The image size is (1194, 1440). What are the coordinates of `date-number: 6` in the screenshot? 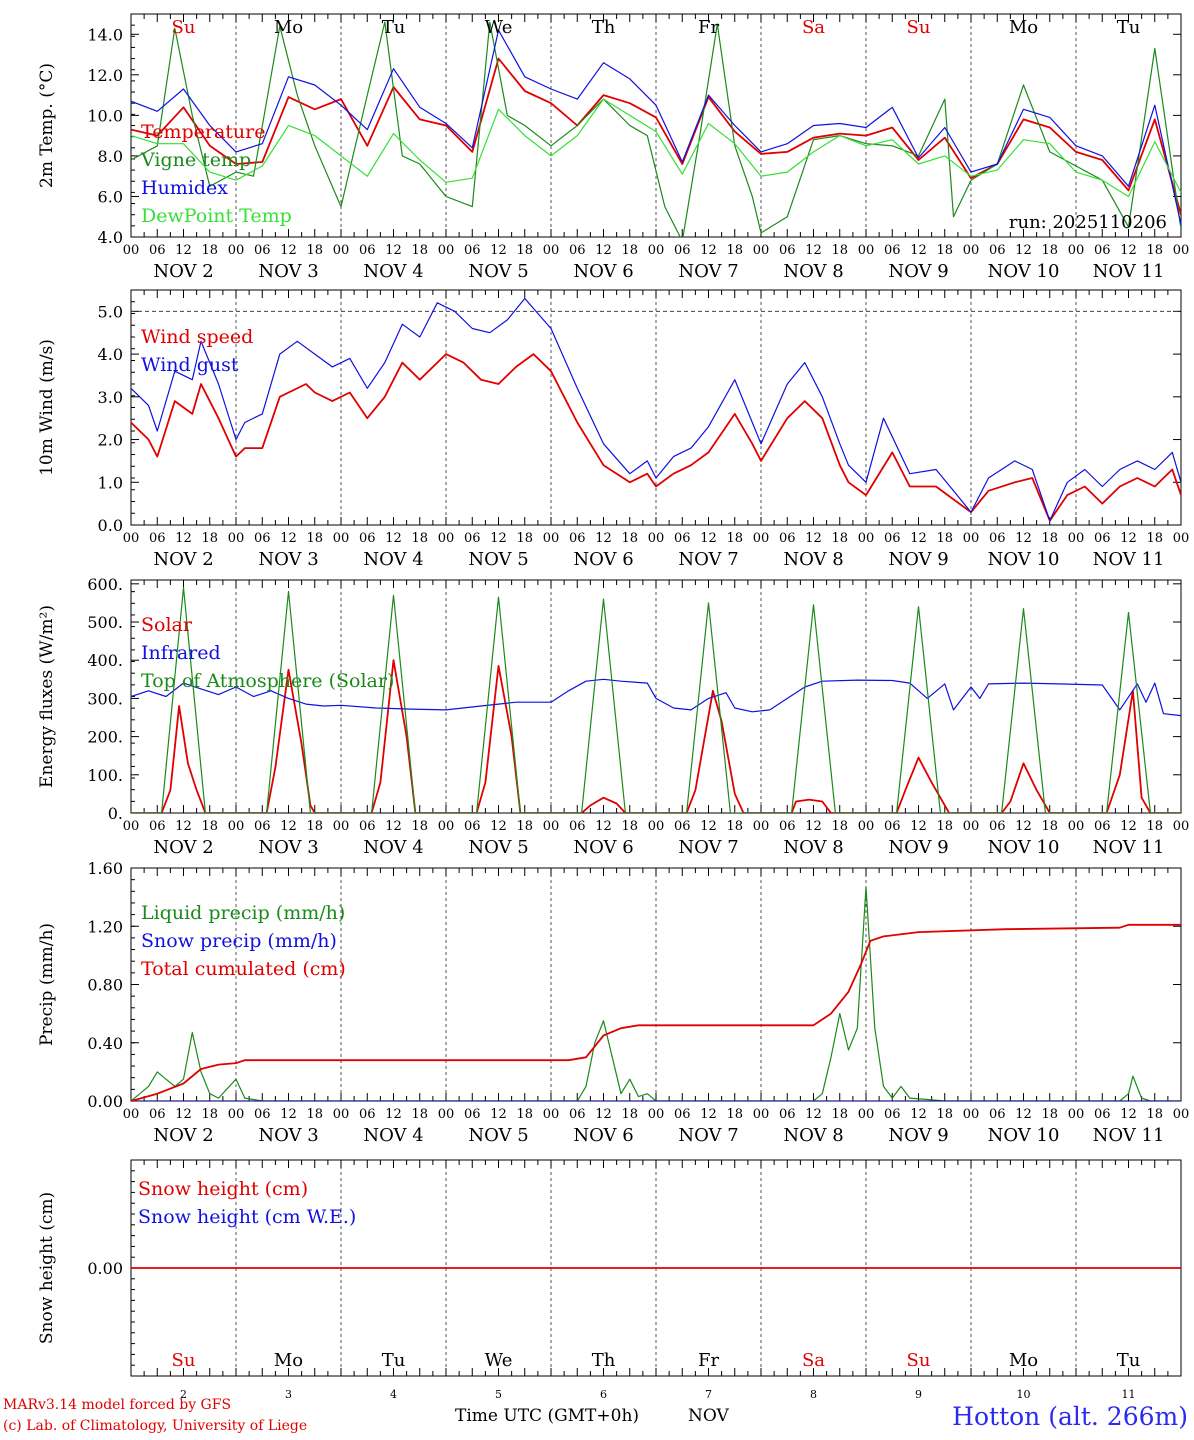 It's located at (603, 1394).